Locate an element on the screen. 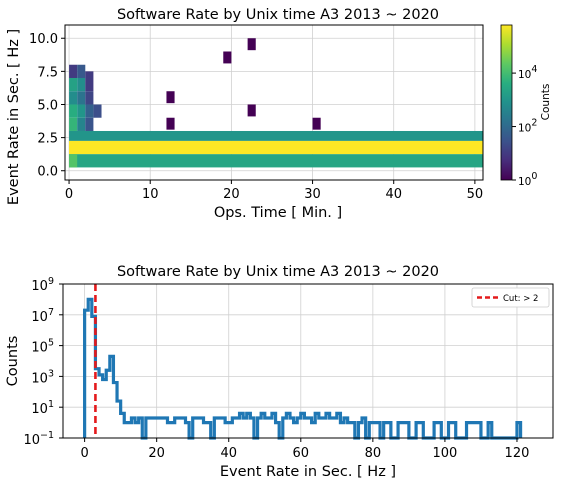 This screenshot has height=484, width=562. x-tick-label: 50 is located at coordinates (475, 194).